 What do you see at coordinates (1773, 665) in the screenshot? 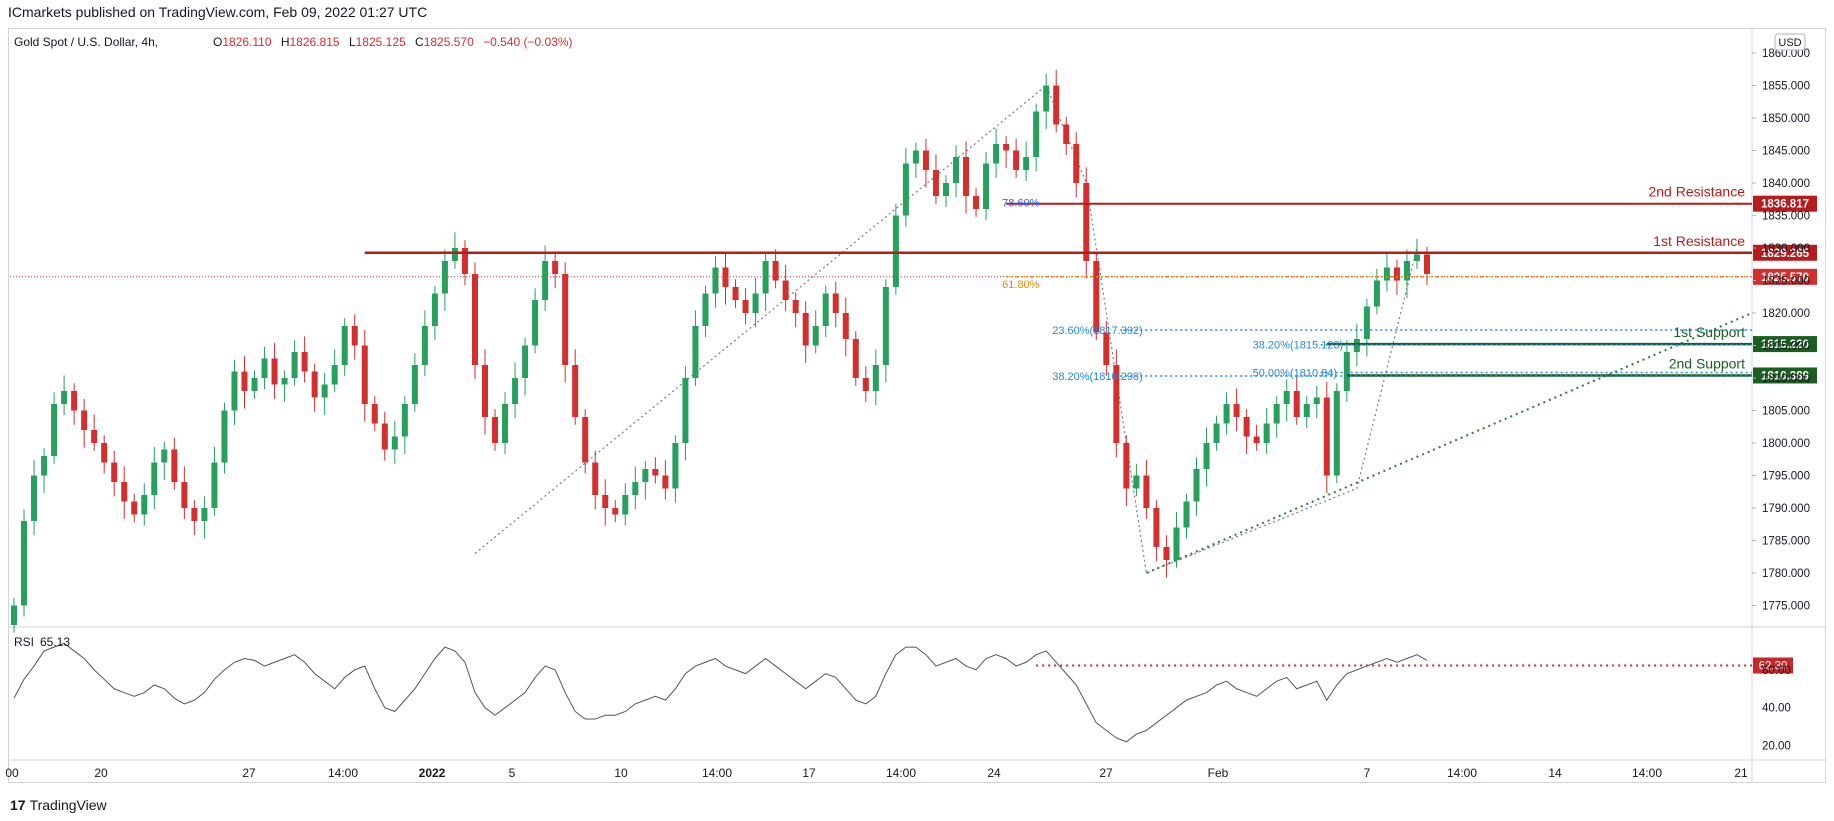
I see `rsi-level-tag` at bounding box center [1773, 665].